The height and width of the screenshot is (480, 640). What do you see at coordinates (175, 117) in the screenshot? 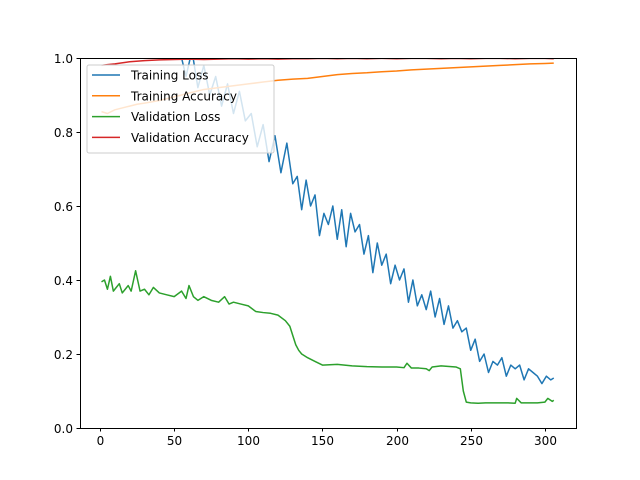
I see `legend-label-validation-loss: Validation Loss` at bounding box center [175, 117].